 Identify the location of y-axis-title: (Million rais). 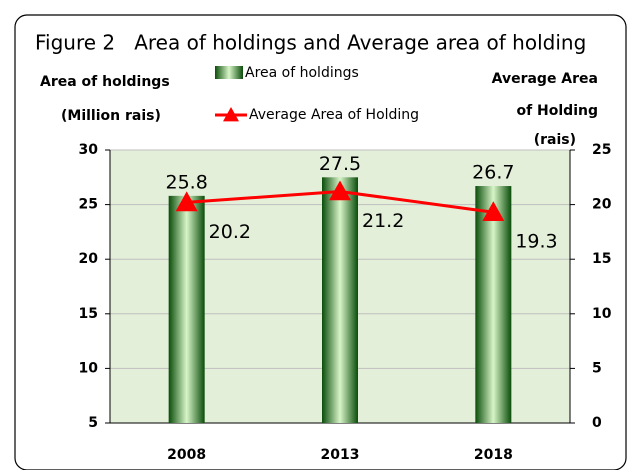
(111, 116).